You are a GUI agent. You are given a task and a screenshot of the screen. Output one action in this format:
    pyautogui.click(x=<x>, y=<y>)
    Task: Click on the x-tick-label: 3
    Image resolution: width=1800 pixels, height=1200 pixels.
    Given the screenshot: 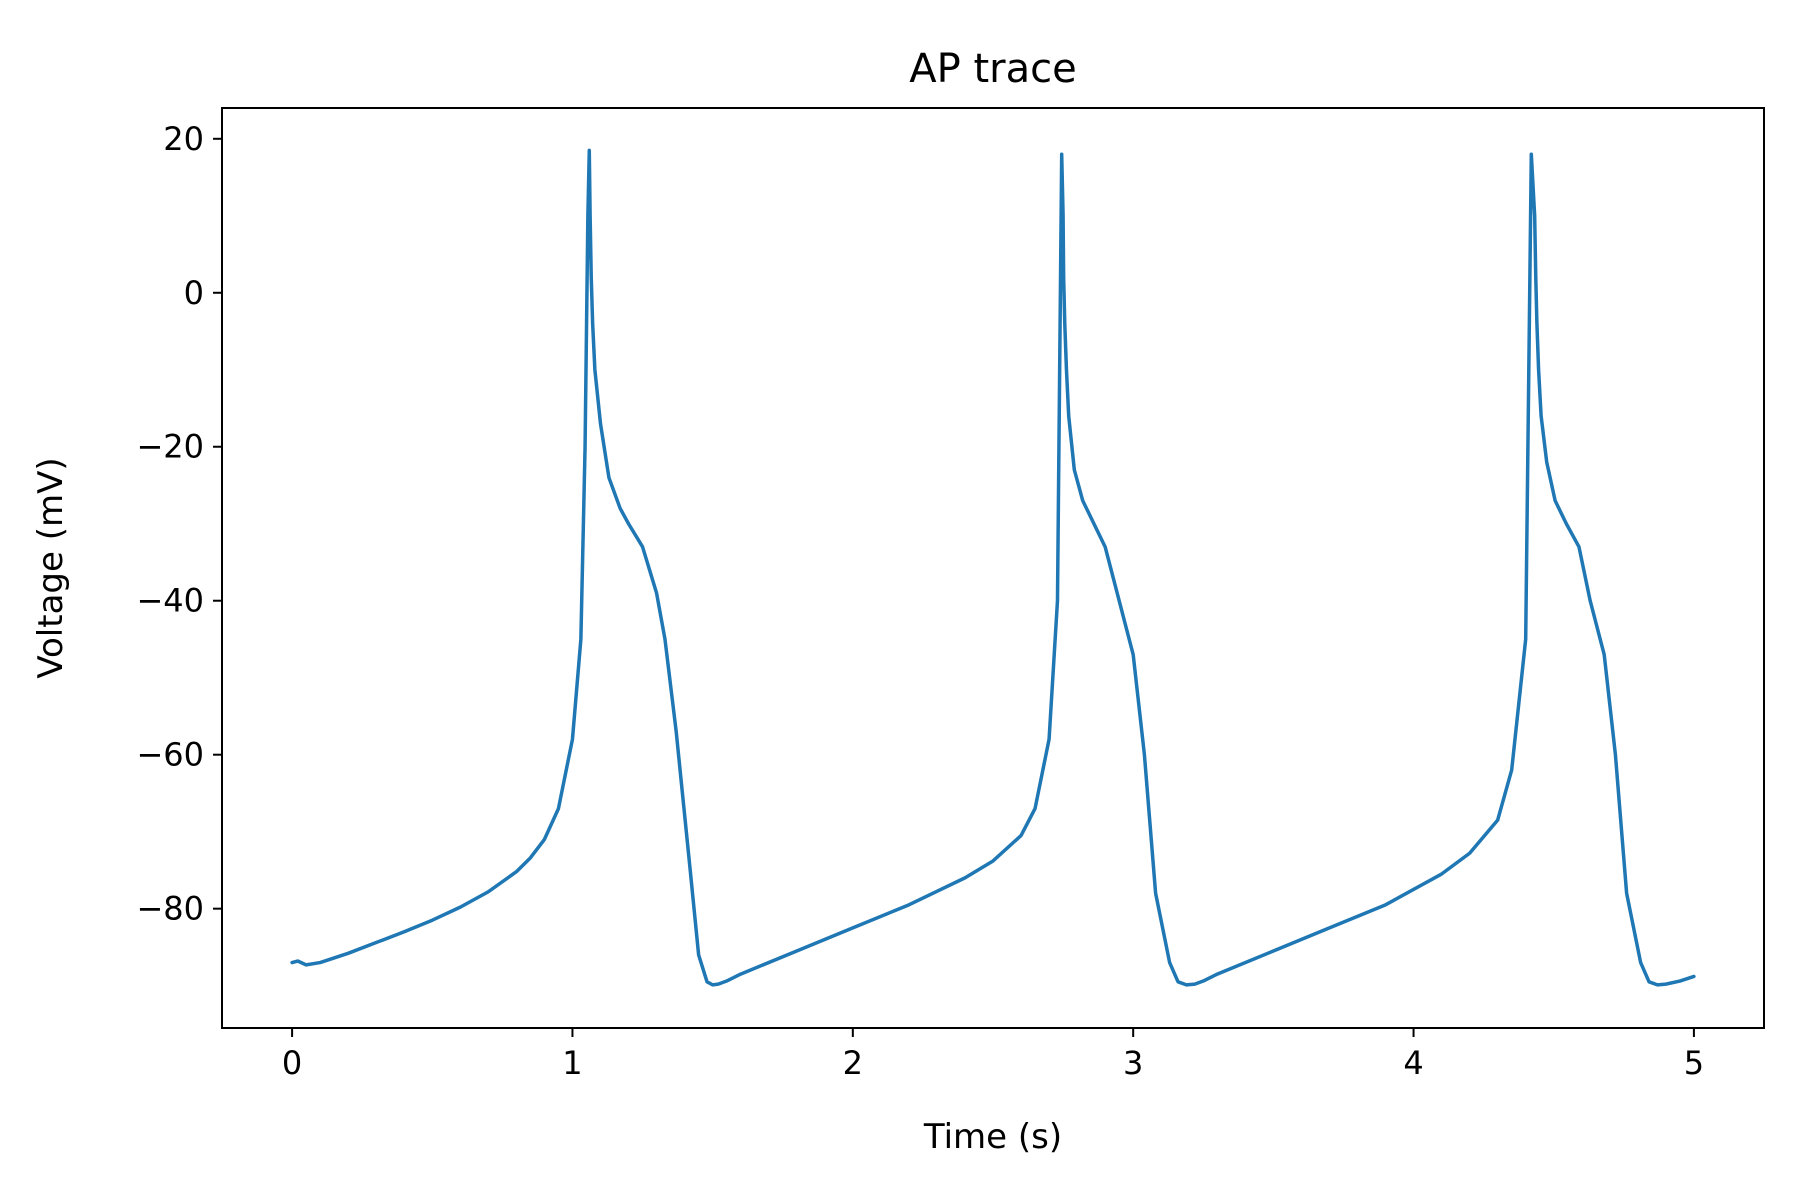 What is the action you would take?
    pyautogui.click(x=1133, y=1063)
    